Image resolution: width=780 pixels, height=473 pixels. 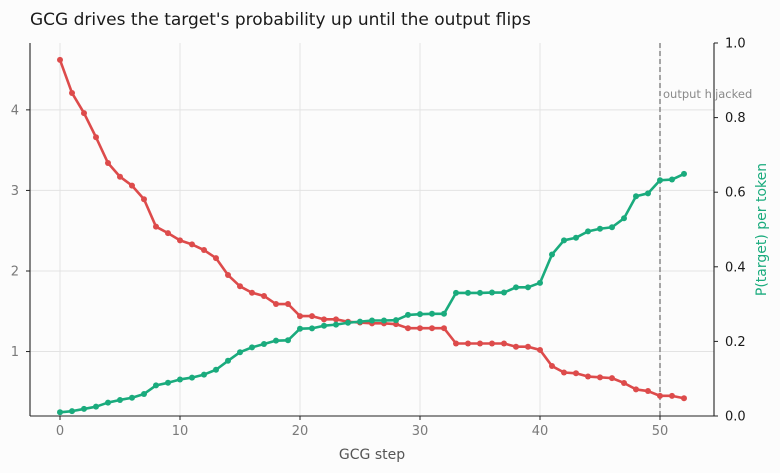 I want to click on x-axis-label: GCG step, so click(x=372, y=455).